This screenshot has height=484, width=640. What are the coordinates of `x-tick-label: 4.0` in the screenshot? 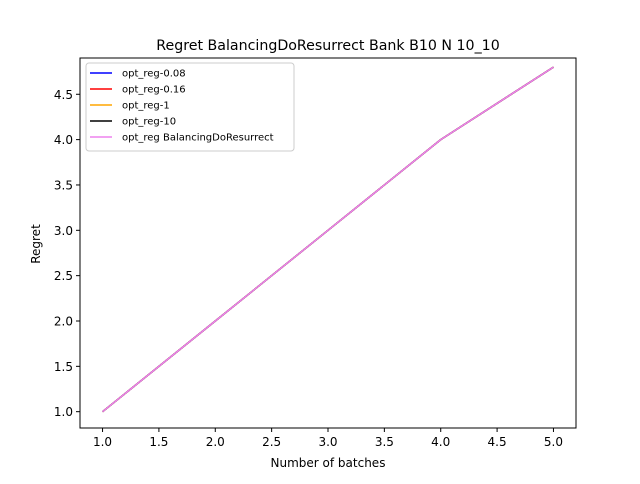 It's located at (440, 442).